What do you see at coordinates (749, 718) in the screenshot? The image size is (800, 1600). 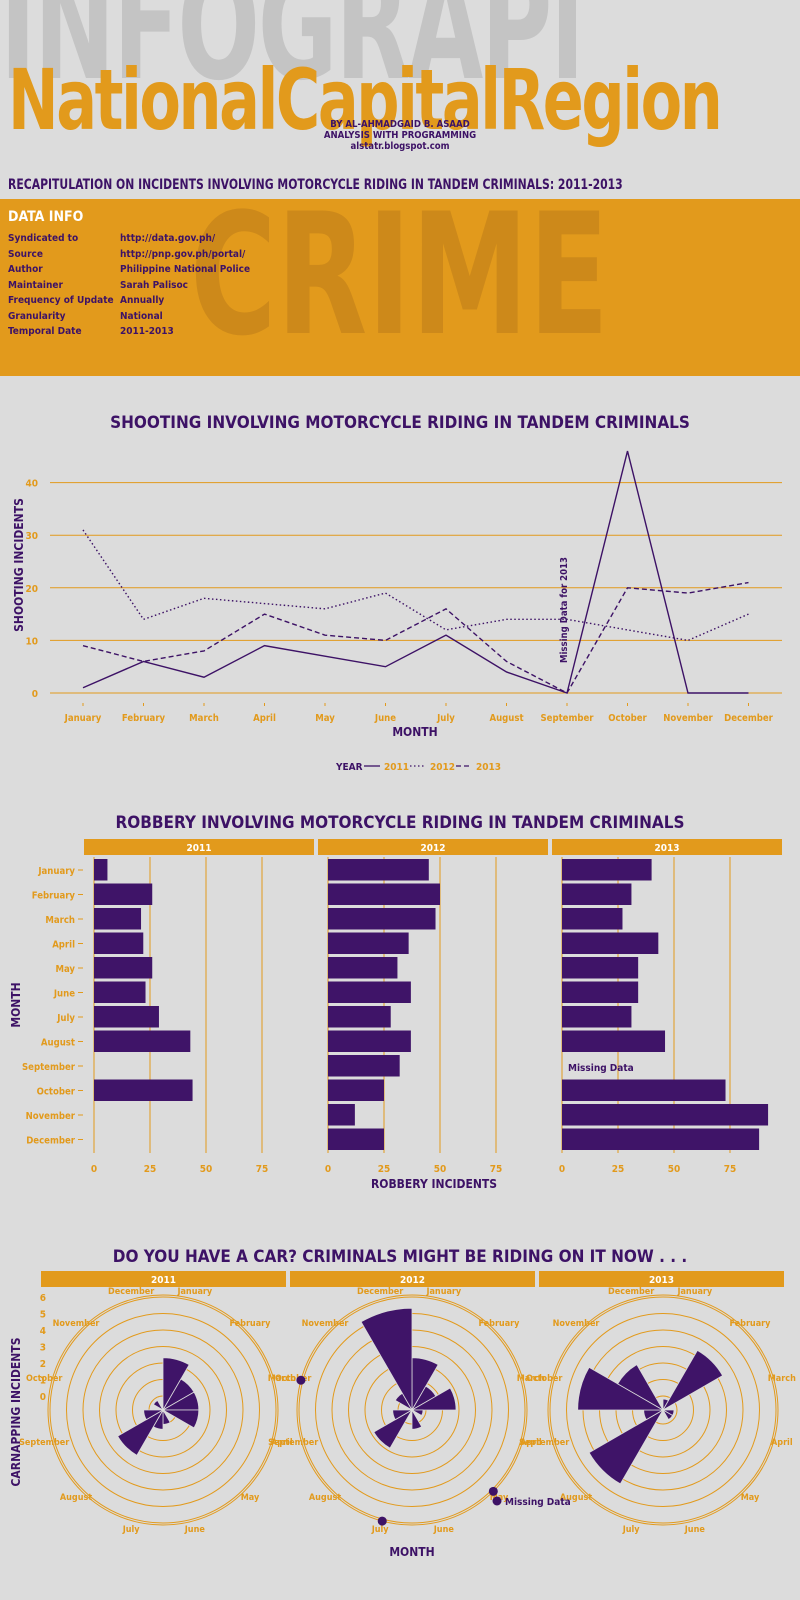 I see `x-tick-label: December` at bounding box center [749, 718].